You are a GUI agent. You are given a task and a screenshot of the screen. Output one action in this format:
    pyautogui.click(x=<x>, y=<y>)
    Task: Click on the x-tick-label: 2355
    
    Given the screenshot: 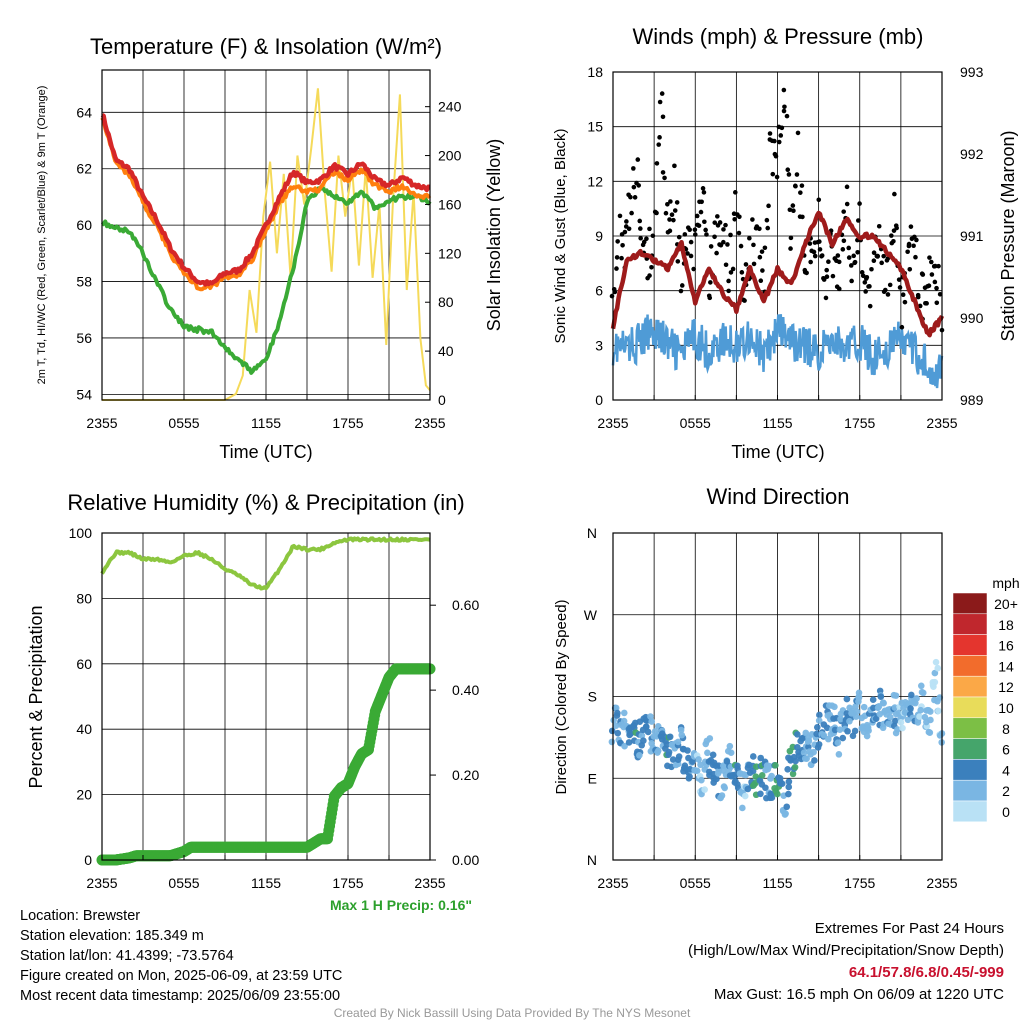 What is the action you would take?
    pyautogui.click(x=612, y=883)
    